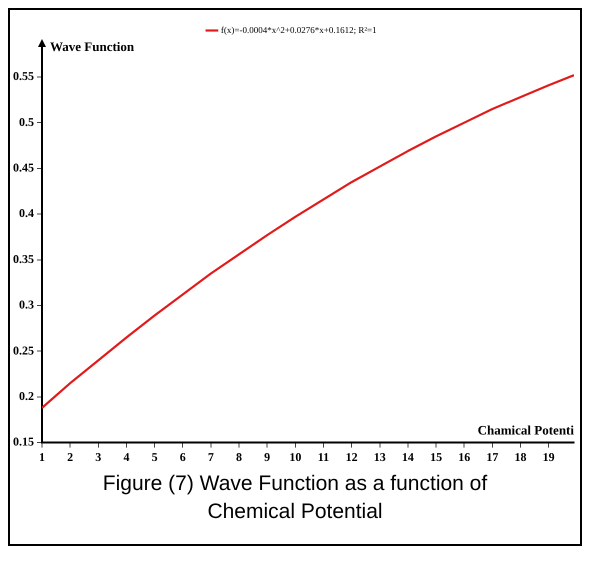 This screenshot has height=564, width=590. I want to click on x-tick-label: 17, so click(492, 457).